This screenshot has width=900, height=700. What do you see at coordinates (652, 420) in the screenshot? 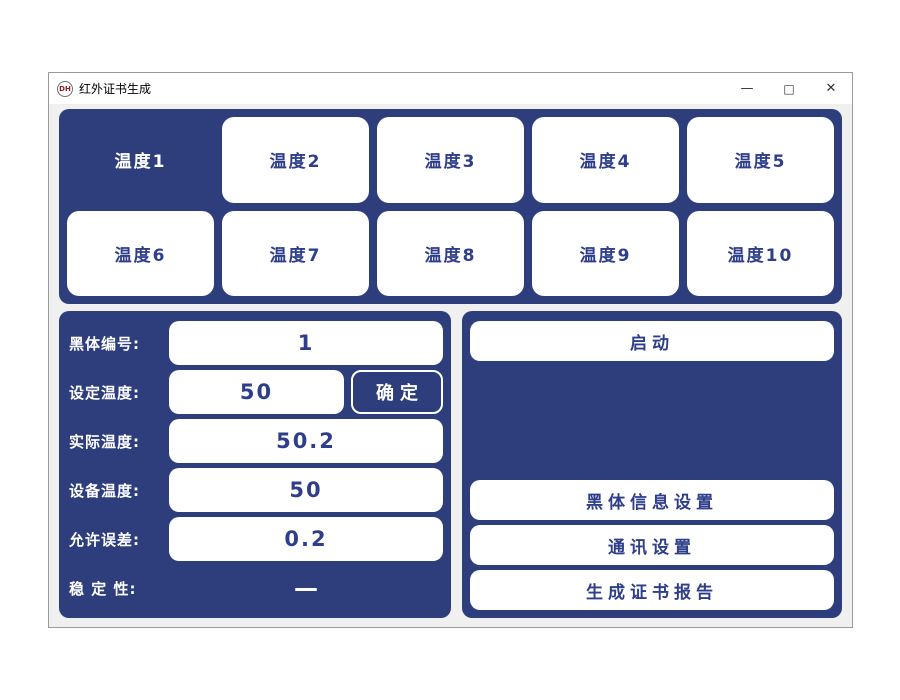
I see `actions-spacer` at bounding box center [652, 420].